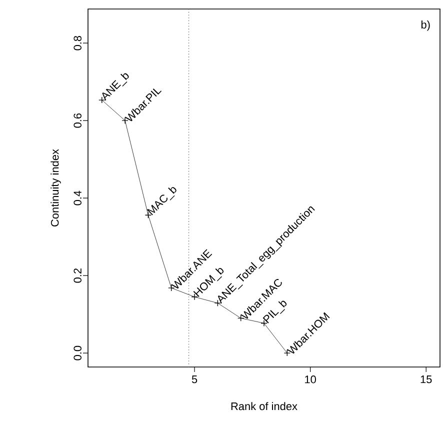 This screenshot has width=443, height=432. I want to click on y-tick-label: 0.0, so click(78, 353).